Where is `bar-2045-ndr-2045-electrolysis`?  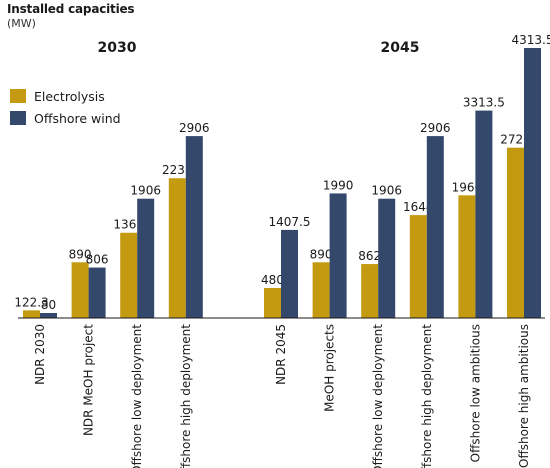
bar-2045-ndr-2045-electrolysis is located at coordinates (272, 302).